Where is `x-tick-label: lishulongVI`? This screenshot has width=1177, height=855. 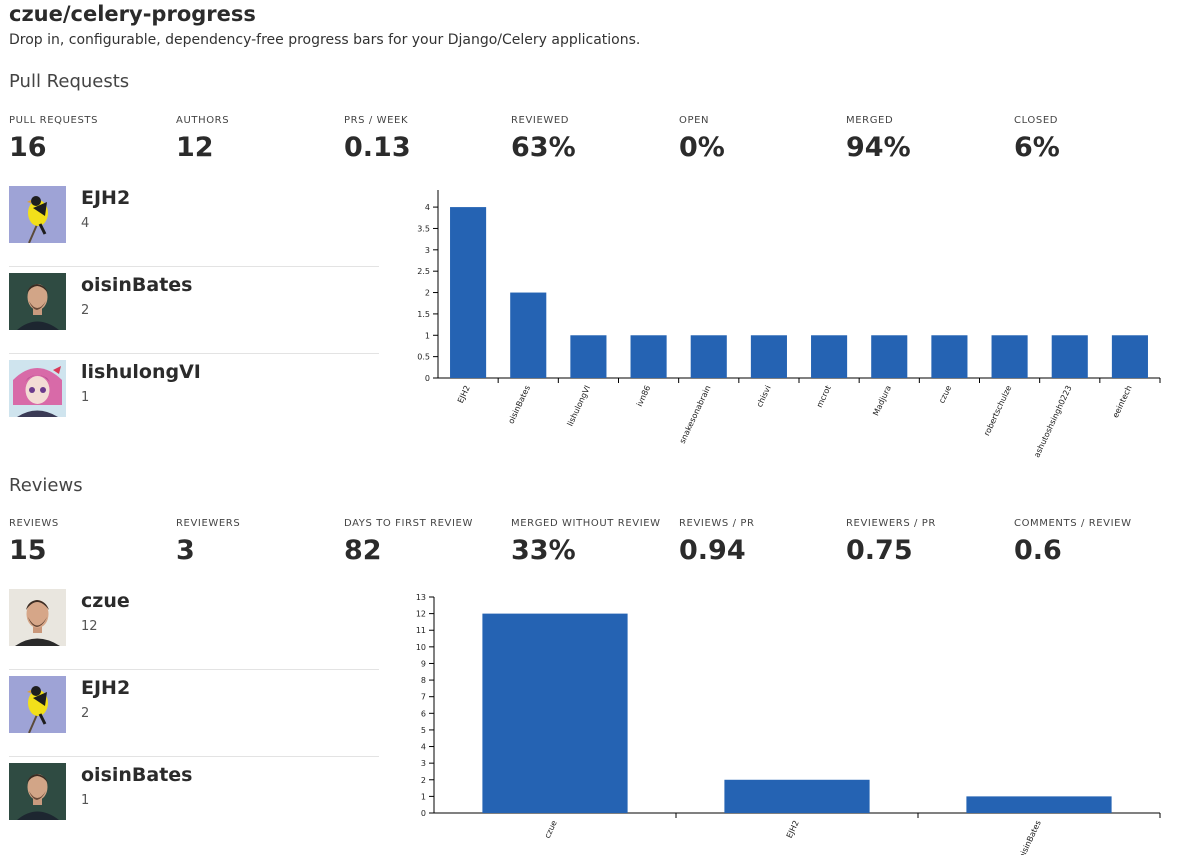
x-tick-label: lishulongVI is located at coordinates (579, 406).